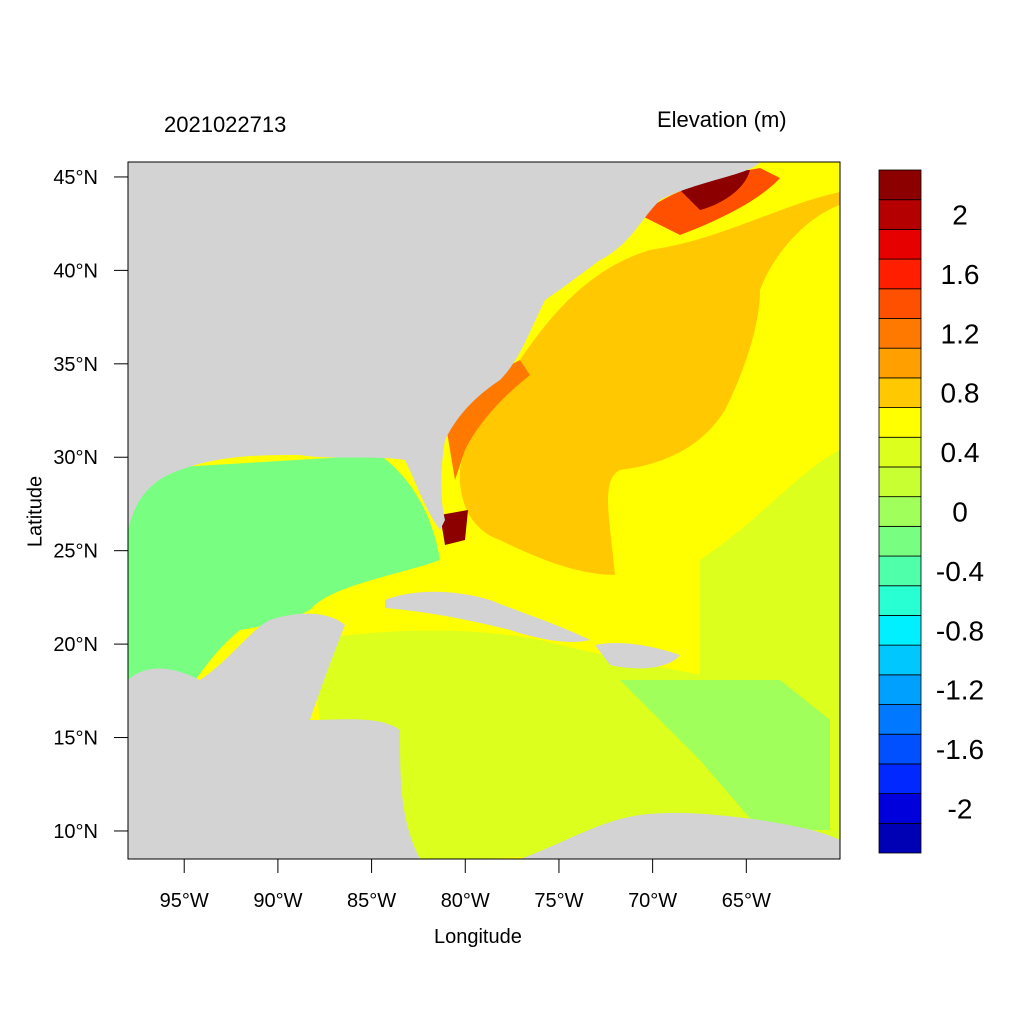 The height and width of the screenshot is (1024, 1024). Describe the element at coordinates (75, 832) in the screenshot. I see `y-tick-label: 10°N` at that location.